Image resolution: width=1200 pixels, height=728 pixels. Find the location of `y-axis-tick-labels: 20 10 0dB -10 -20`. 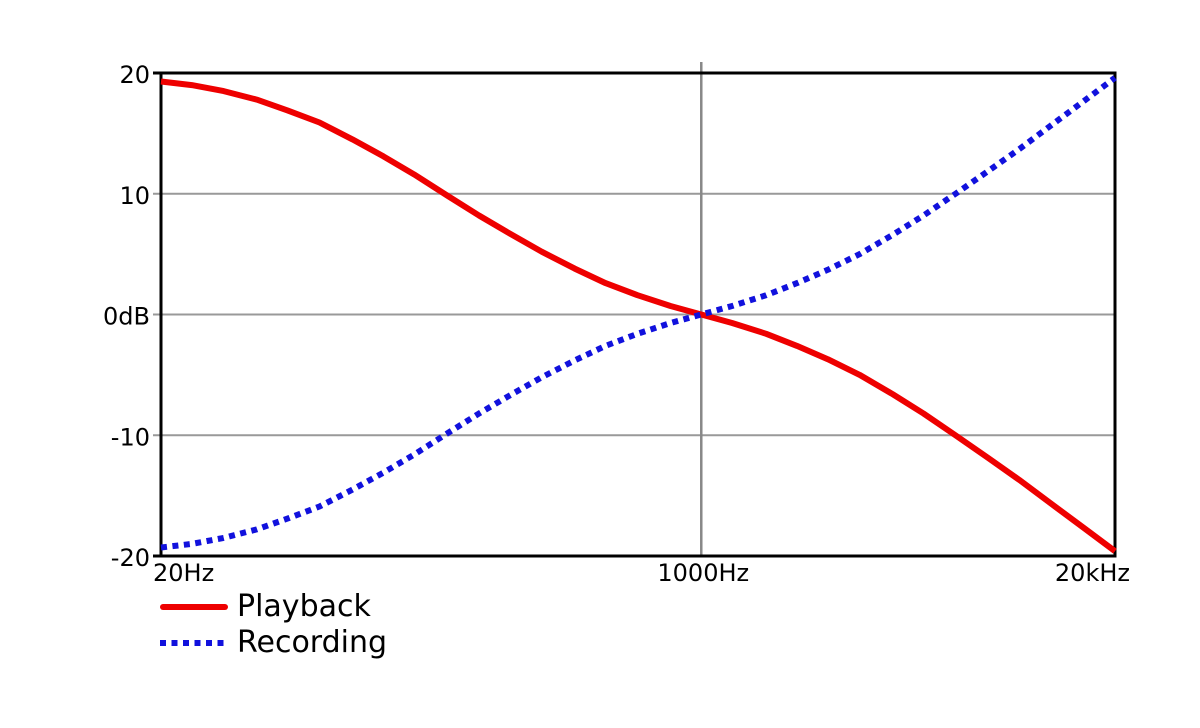

y-axis-tick-labels: 20 10 0dB -10 -20 is located at coordinates (126, 316).